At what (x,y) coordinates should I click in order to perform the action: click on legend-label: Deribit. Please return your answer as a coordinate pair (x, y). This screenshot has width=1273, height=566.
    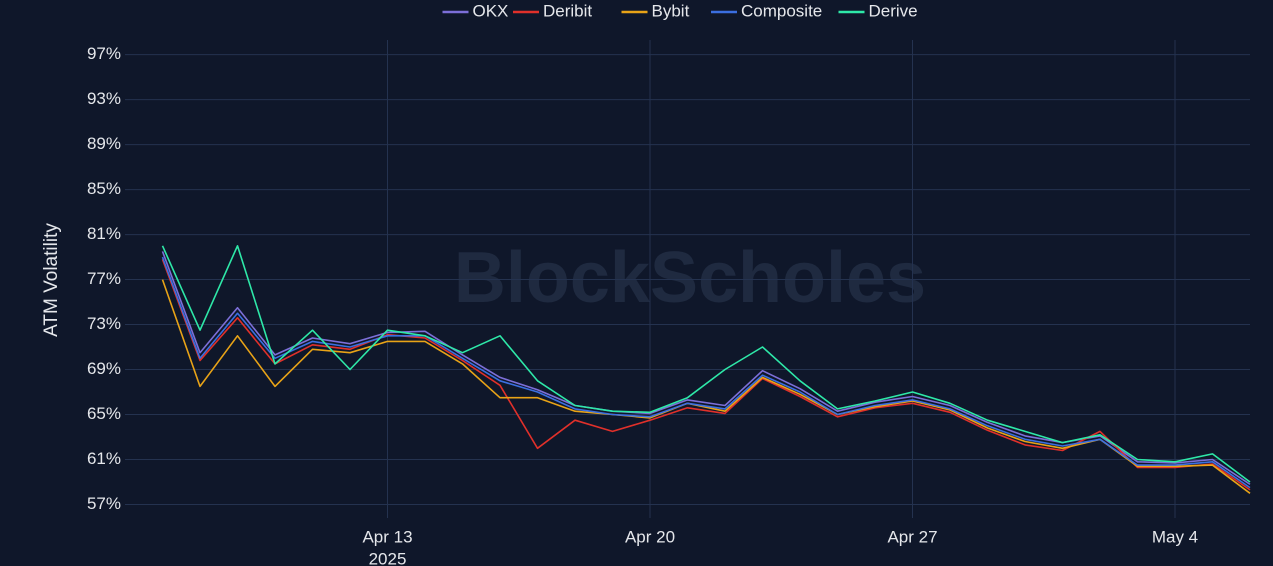
    Looking at the image, I should click on (567, 10).